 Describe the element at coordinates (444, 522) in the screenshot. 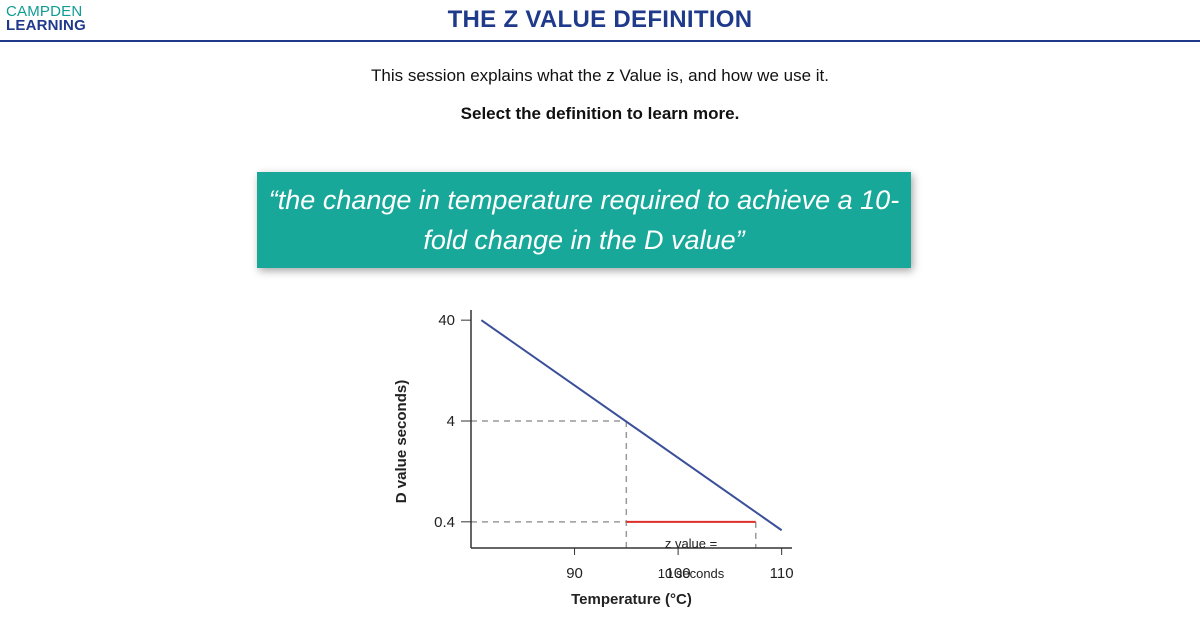

I see `y-tick-label: 0.4` at that location.